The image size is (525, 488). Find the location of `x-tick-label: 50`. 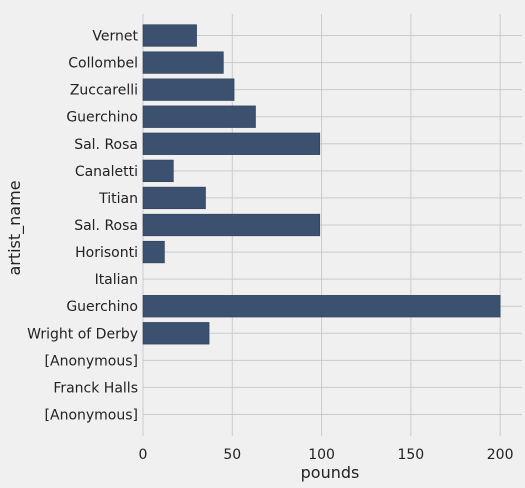

x-tick-label: 50 is located at coordinates (232, 455).